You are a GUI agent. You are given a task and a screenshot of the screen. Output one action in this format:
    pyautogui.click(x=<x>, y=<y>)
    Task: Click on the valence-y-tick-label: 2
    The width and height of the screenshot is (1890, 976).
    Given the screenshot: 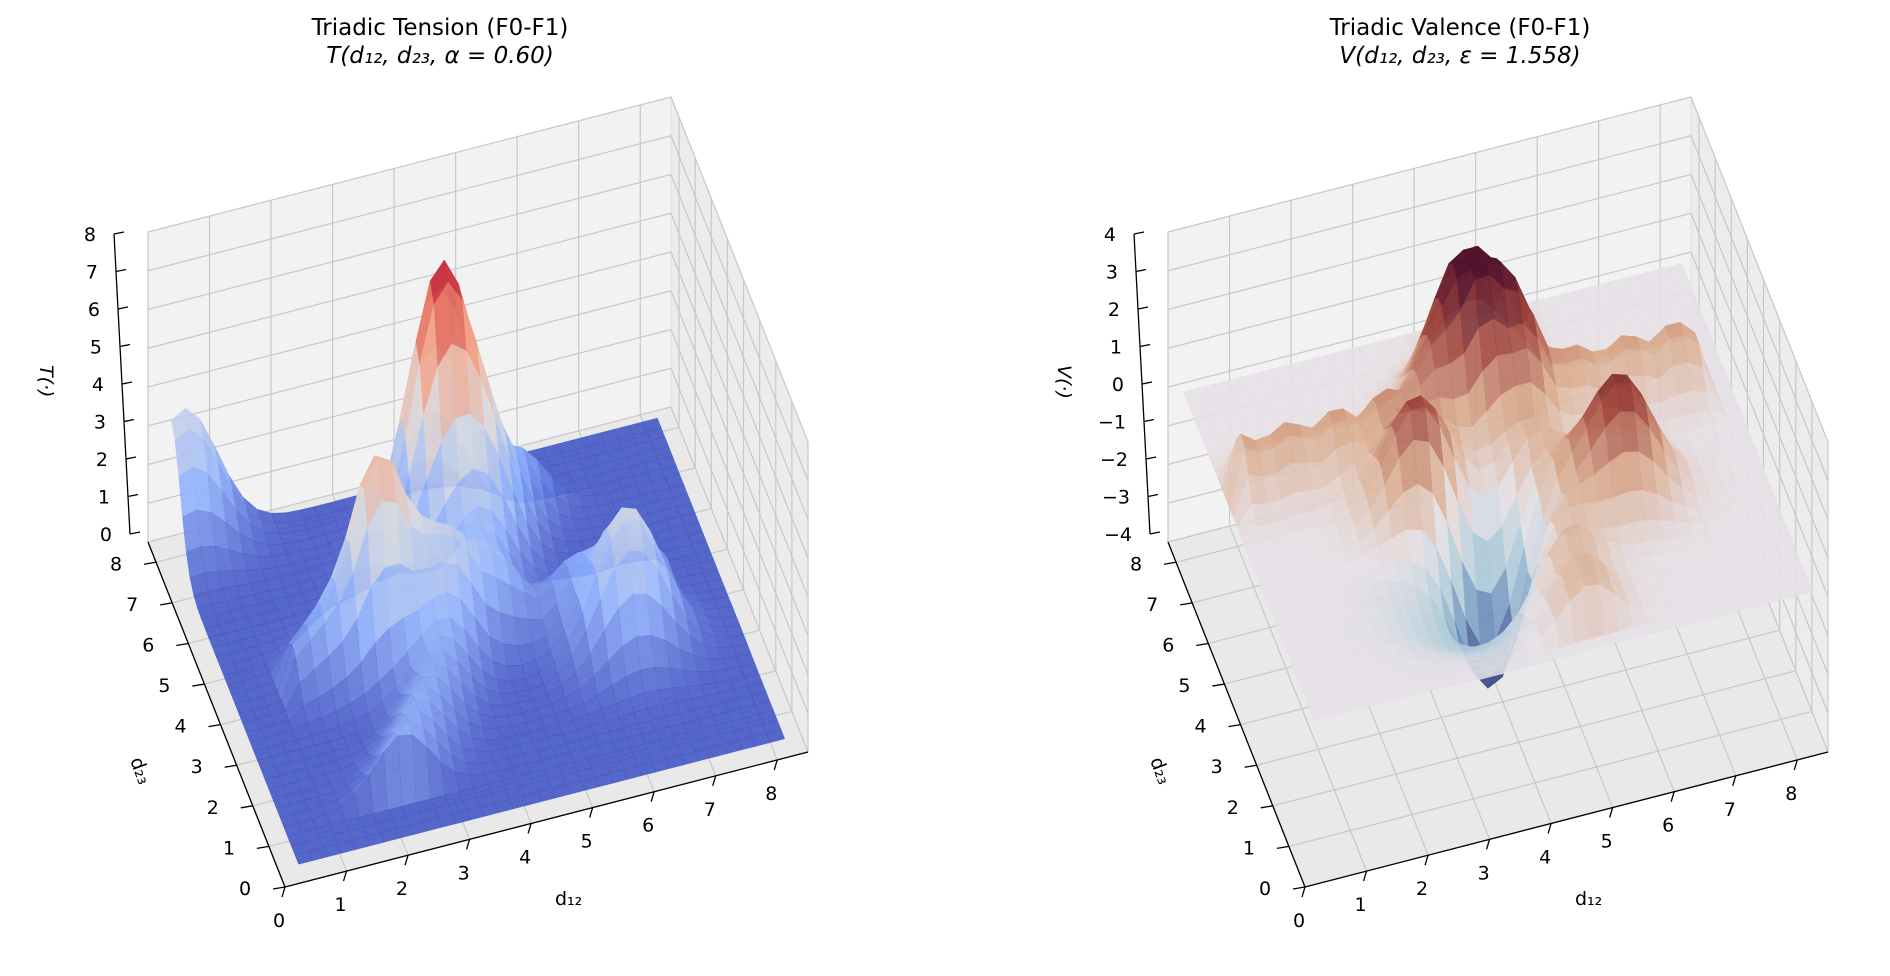 What is the action you would take?
    pyautogui.click(x=1233, y=808)
    